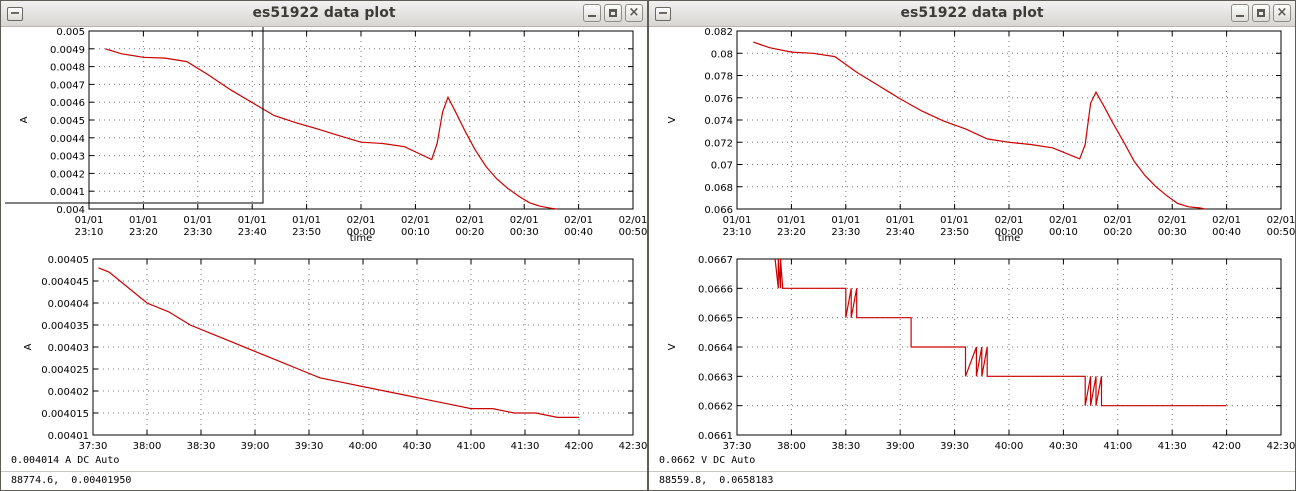 Image resolution: width=1296 pixels, height=491 pixels. I want to click on y-tick-label: 0.0661, so click(715, 436).